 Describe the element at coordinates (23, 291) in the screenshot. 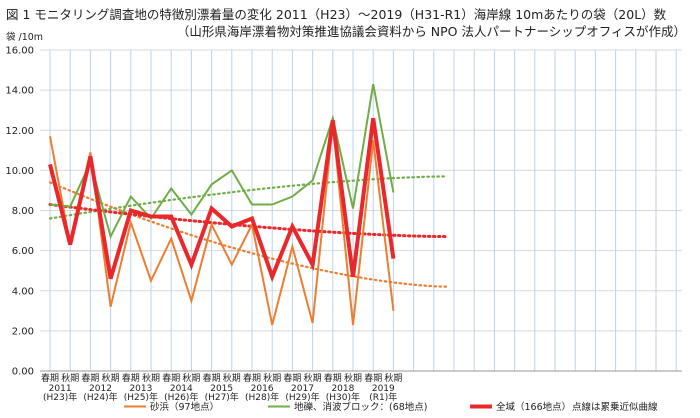

I see `y-tick-label: 4.00` at that location.